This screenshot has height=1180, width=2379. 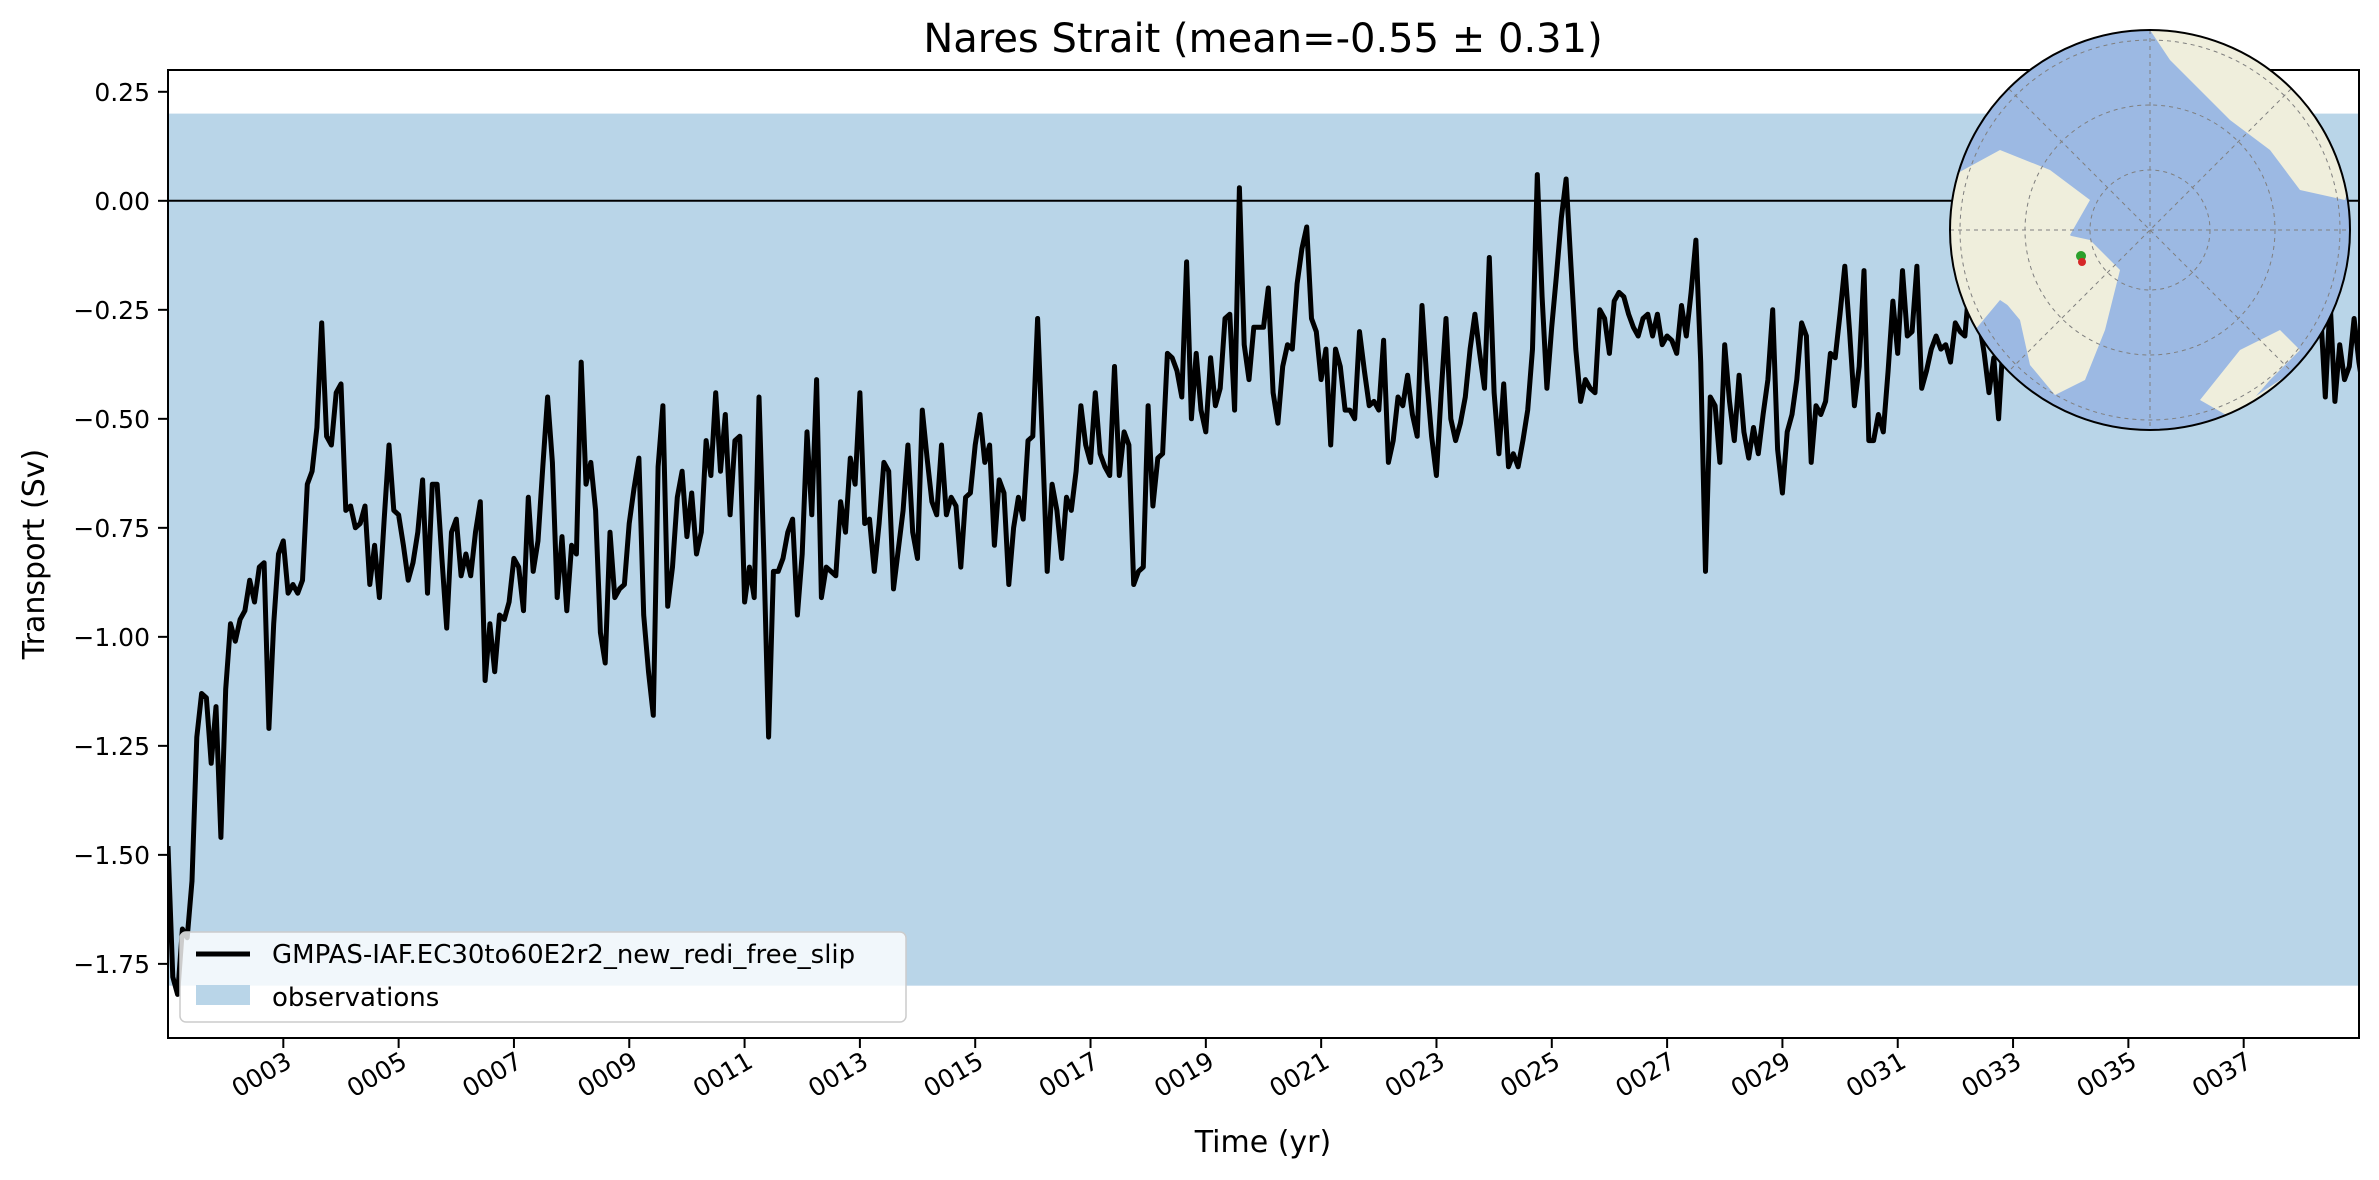 What do you see at coordinates (122, 201) in the screenshot?
I see `y-tick-label: 0.00` at bounding box center [122, 201].